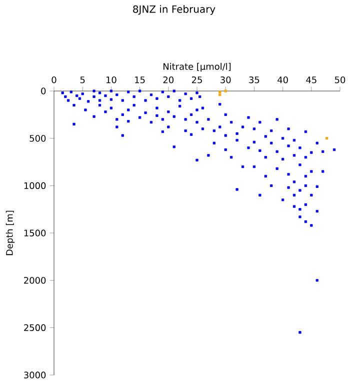 This screenshot has width=348, height=384. Describe the element at coordinates (82, 80) in the screenshot. I see `x-tick-label: 5` at that location.